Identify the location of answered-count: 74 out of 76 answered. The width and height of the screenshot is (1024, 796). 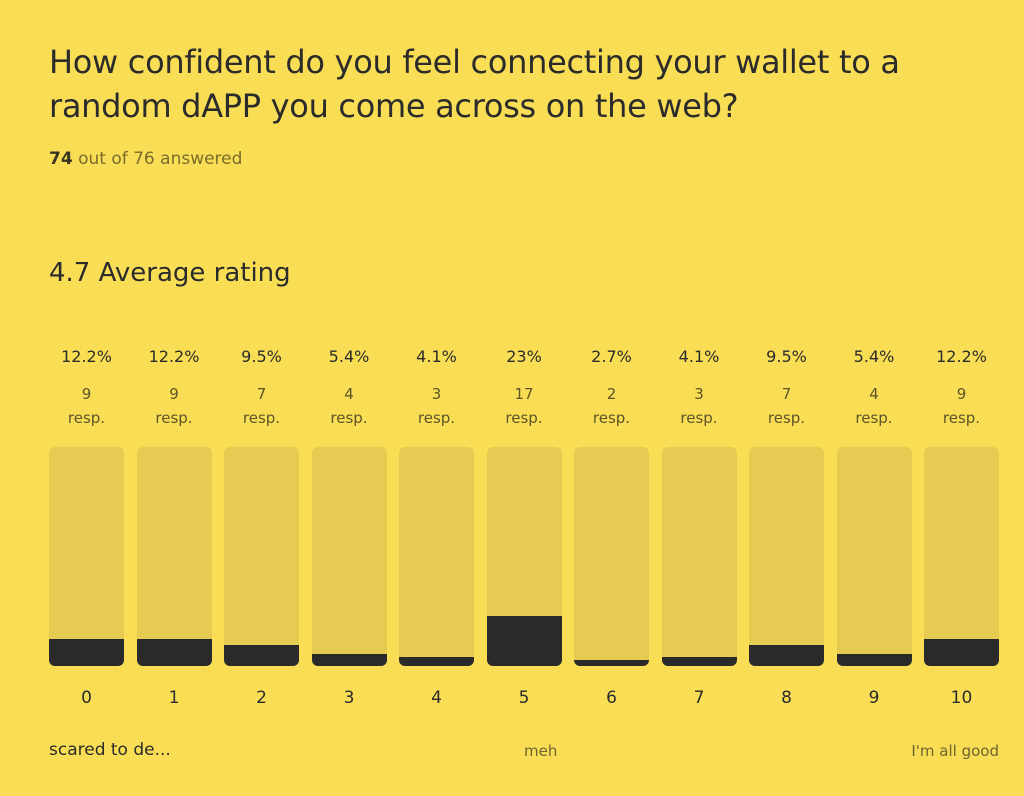
(145, 159).